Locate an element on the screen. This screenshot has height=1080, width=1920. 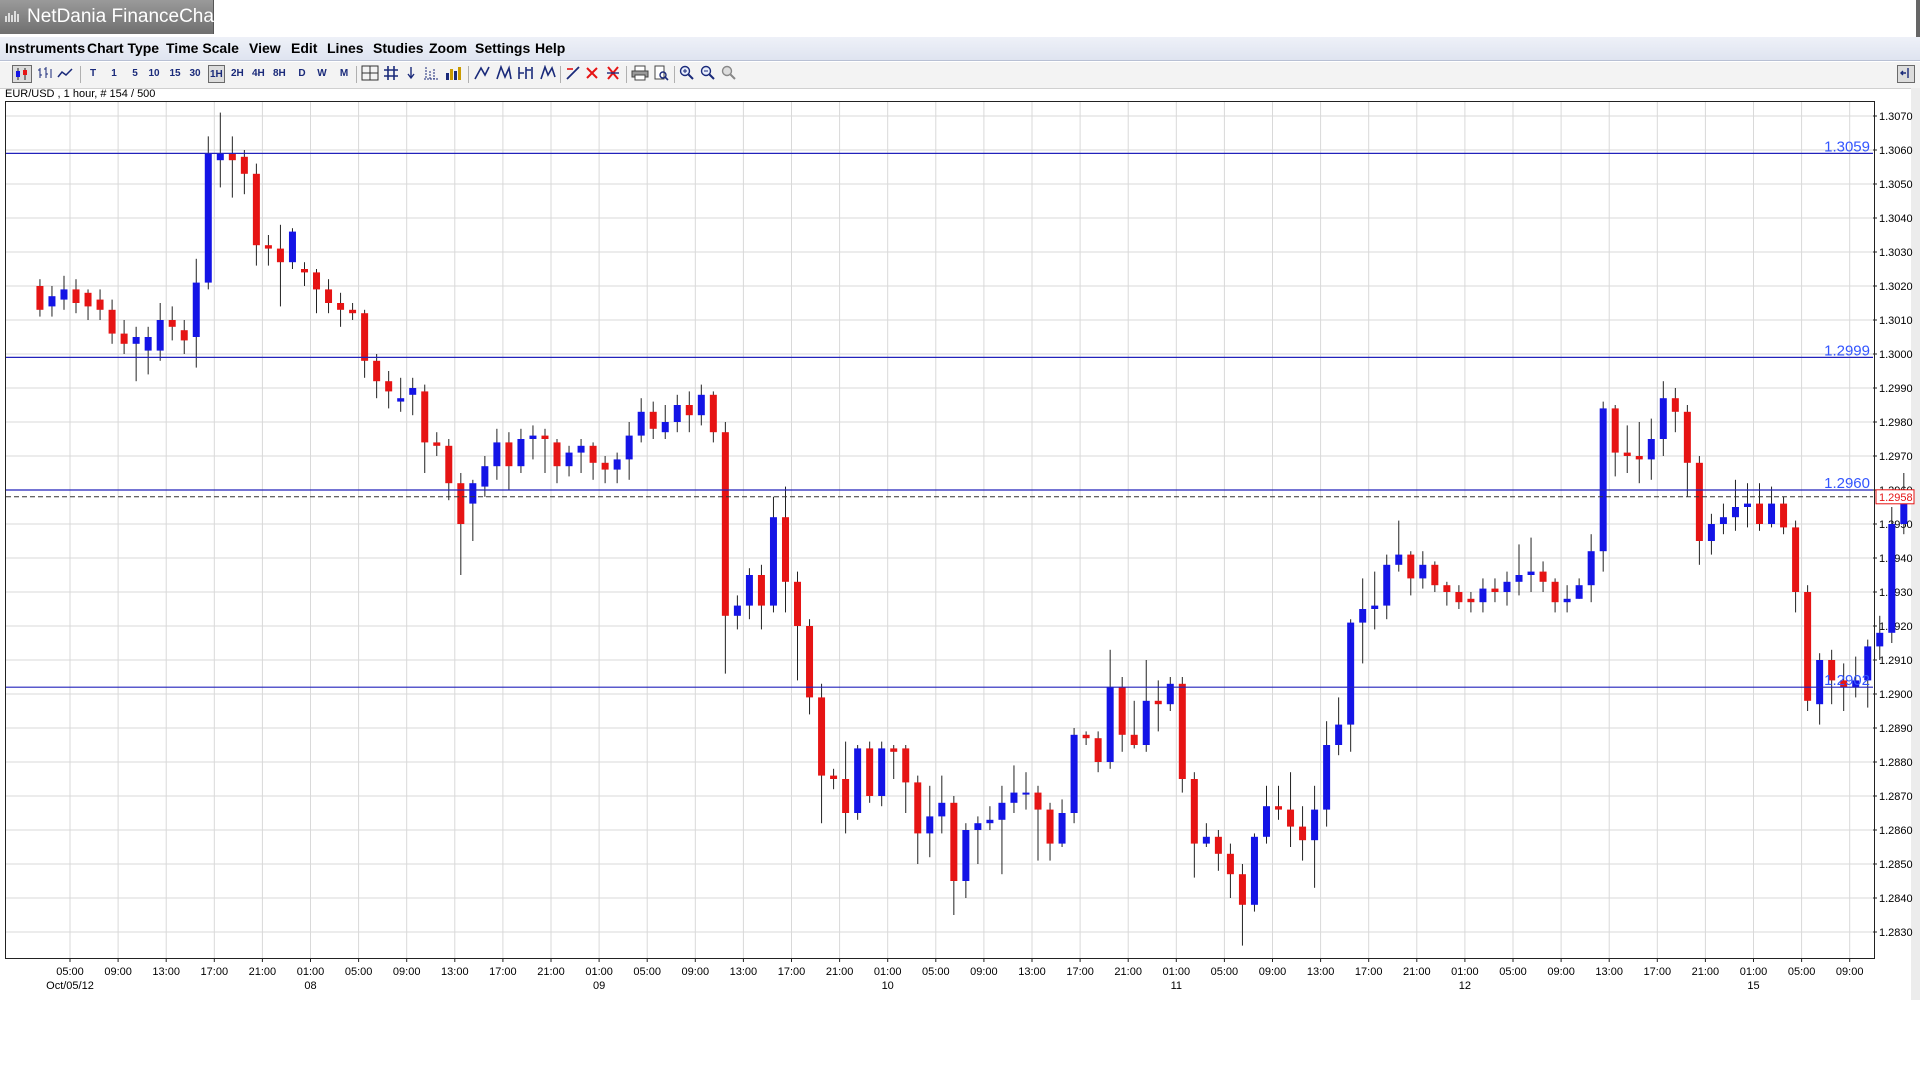
timescale-10min-button: 10 is located at coordinates (154, 73).